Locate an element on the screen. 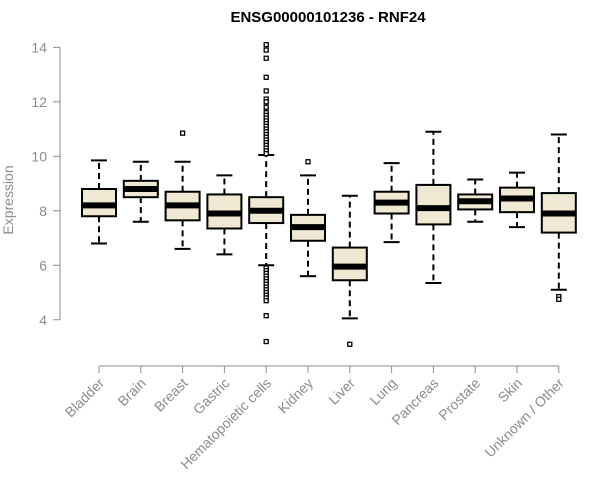 The width and height of the screenshot is (600, 500). x-tick-label: Liver is located at coordinates (341, 391).